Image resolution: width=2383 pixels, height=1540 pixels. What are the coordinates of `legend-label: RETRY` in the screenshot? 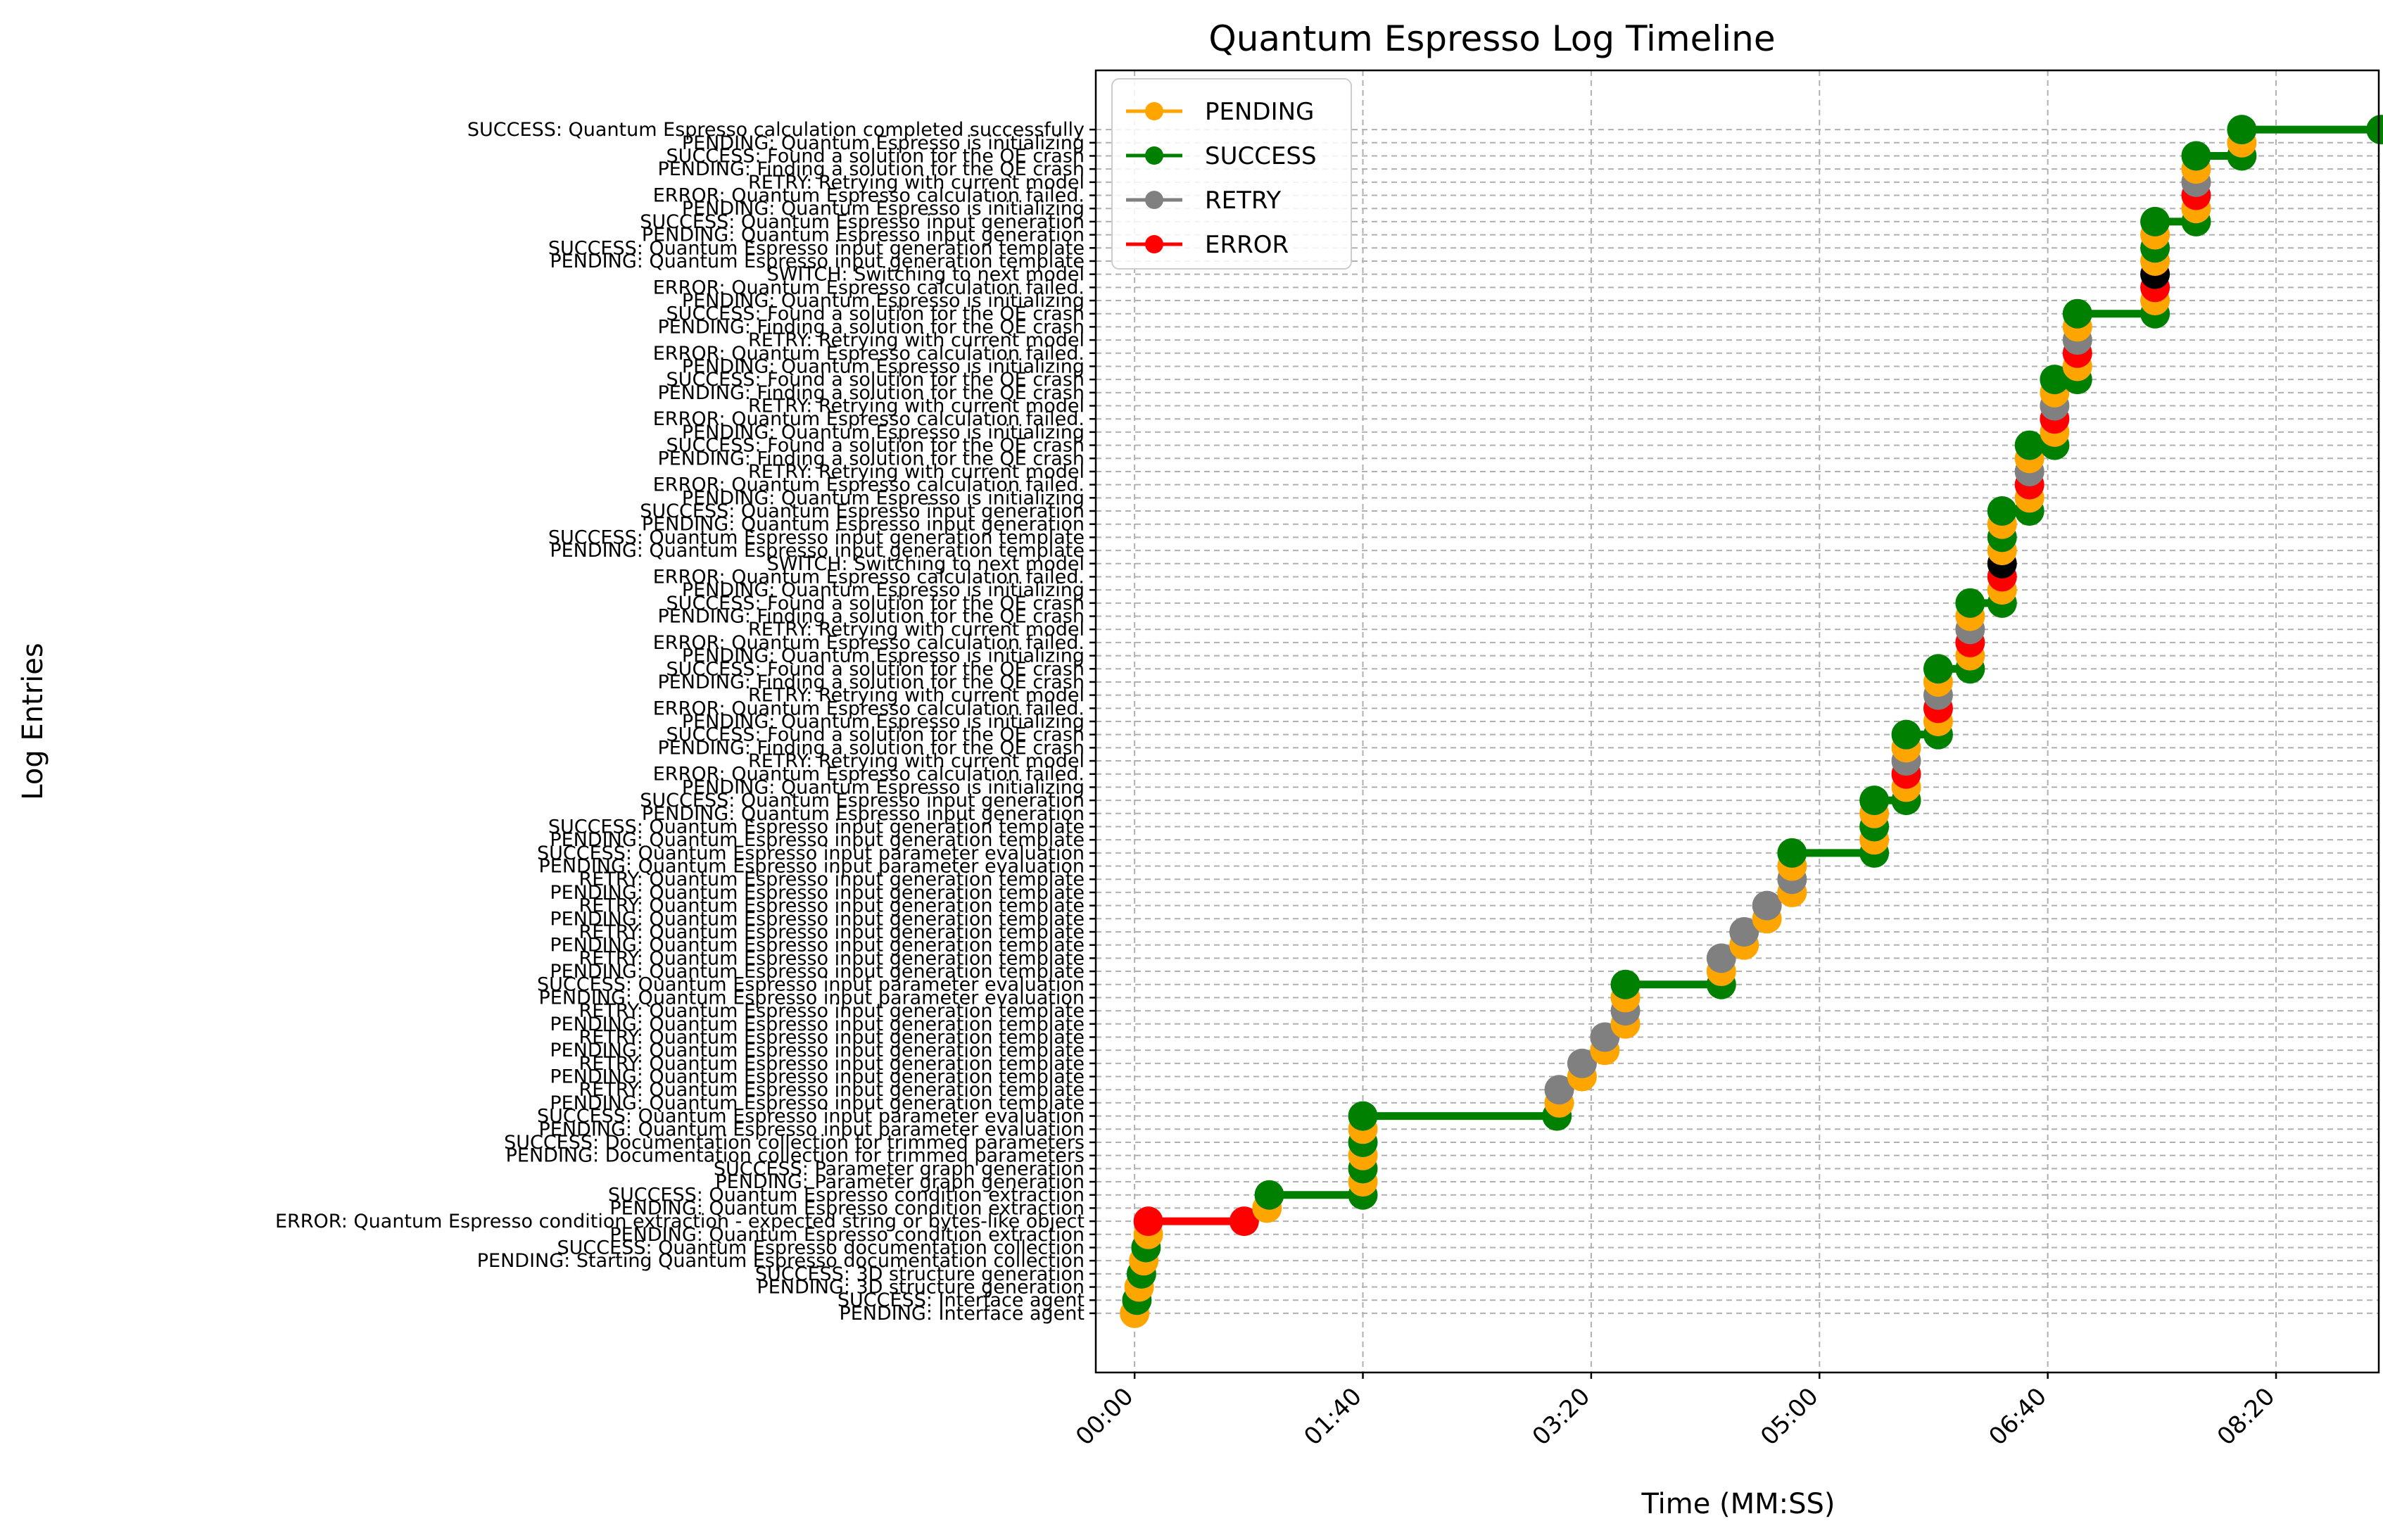 It's located at (1243, 201).